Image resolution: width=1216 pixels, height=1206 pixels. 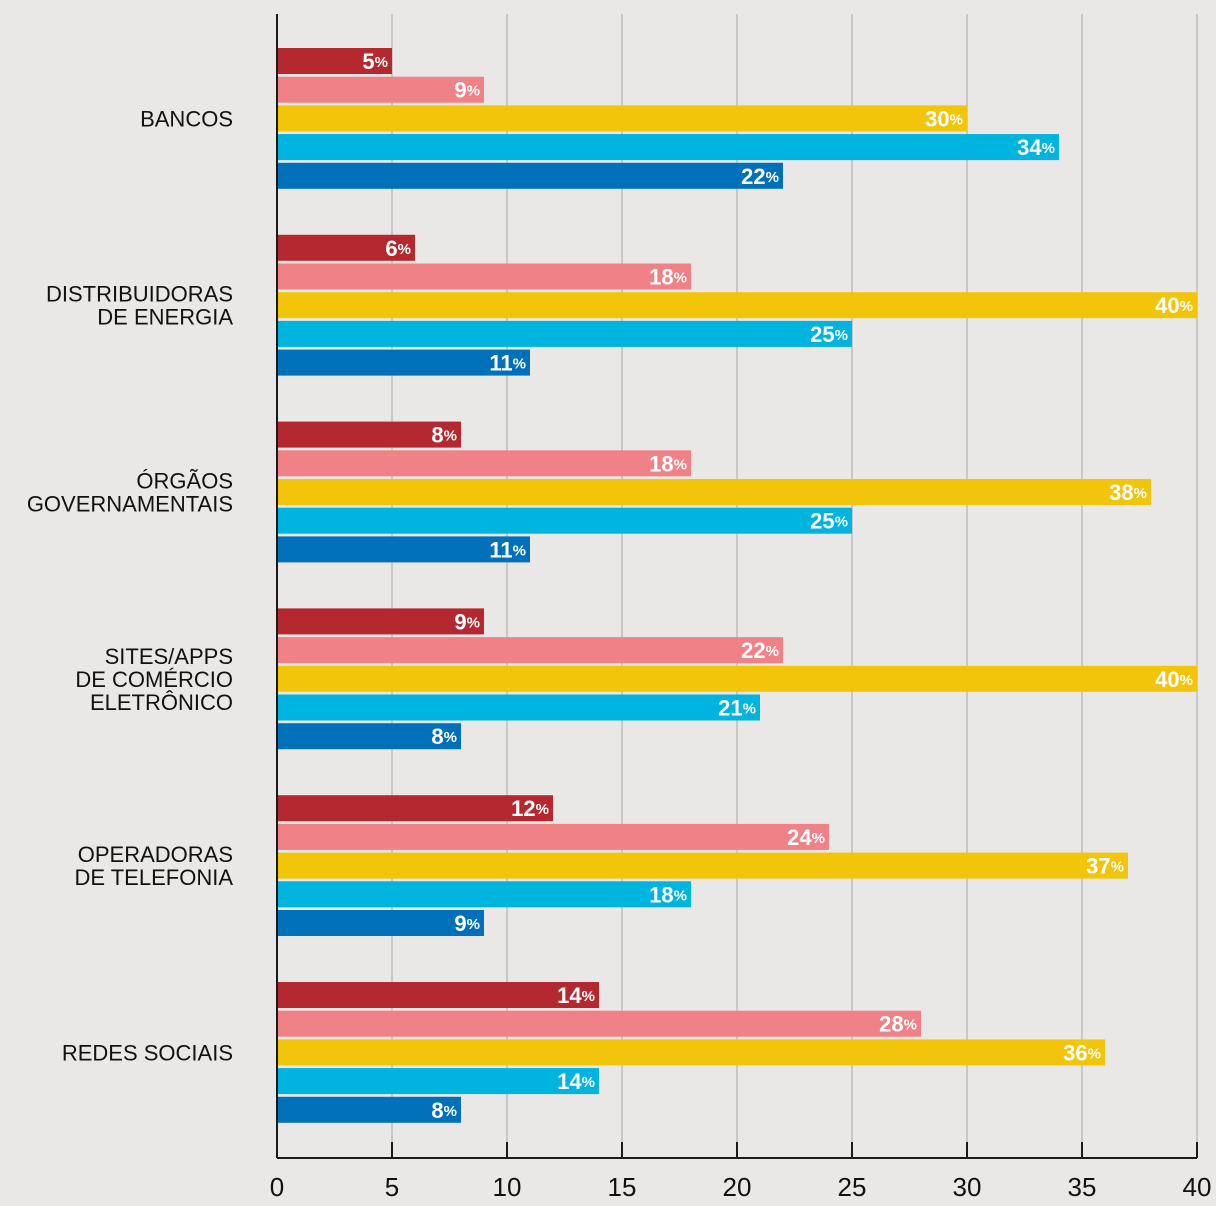 I want to click on category-label: ÓRGÃOS, so click(x=184, y=481).